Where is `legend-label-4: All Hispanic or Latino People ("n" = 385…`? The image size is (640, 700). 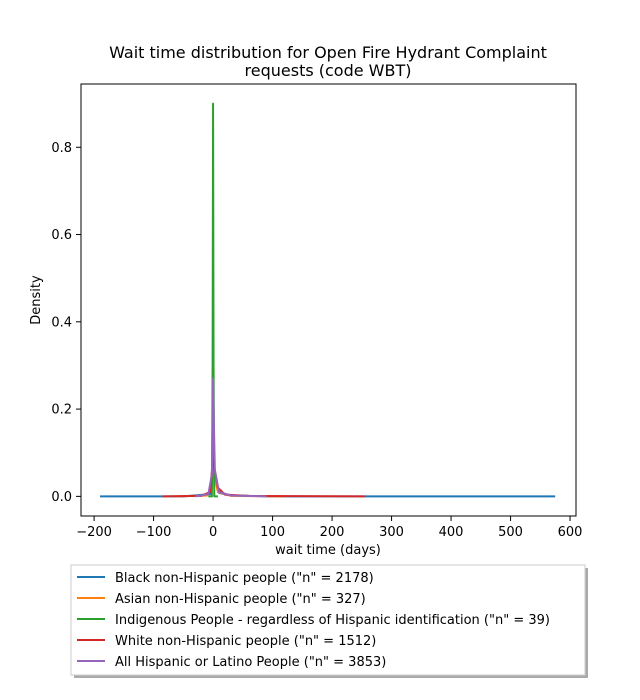
legend-label-4: All Hispanic or Latino People ("n" = 385… is located at coordinates (250, 662).